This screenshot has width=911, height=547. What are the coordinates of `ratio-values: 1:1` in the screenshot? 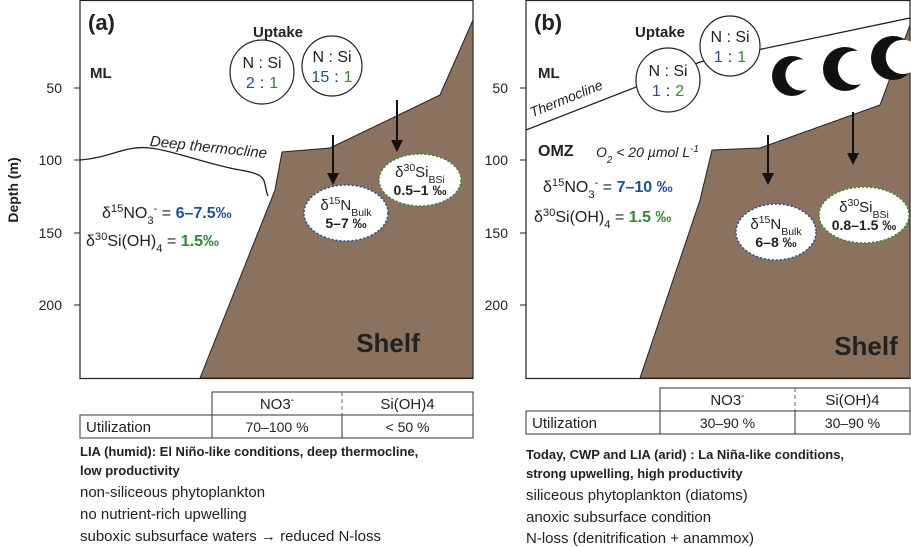 It's located at (730, 57).